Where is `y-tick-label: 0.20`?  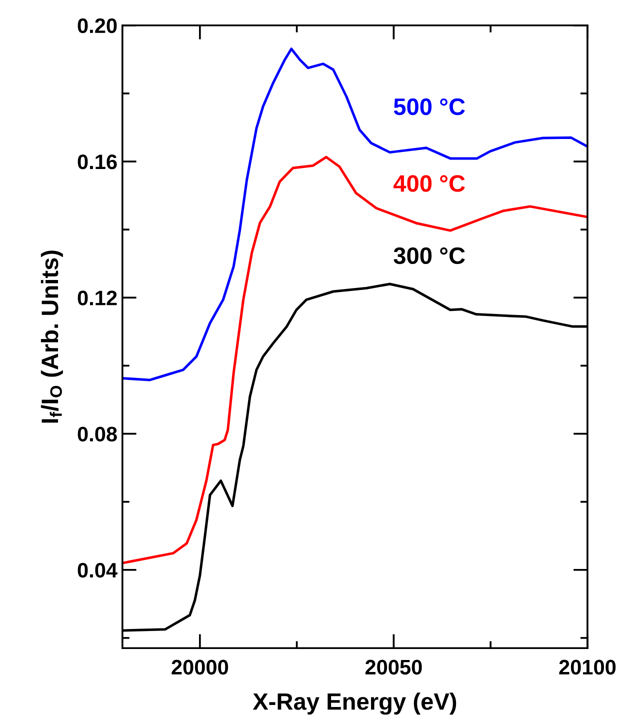 y-tick-label: 0.20 is located at coordinates (97, 26).